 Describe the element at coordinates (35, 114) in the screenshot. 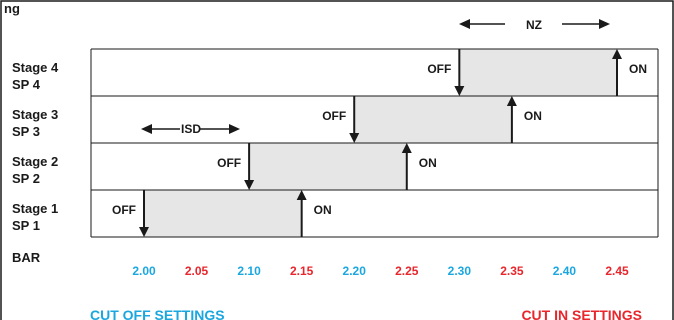

I see `stage-label-3: Stage 3` at that location.